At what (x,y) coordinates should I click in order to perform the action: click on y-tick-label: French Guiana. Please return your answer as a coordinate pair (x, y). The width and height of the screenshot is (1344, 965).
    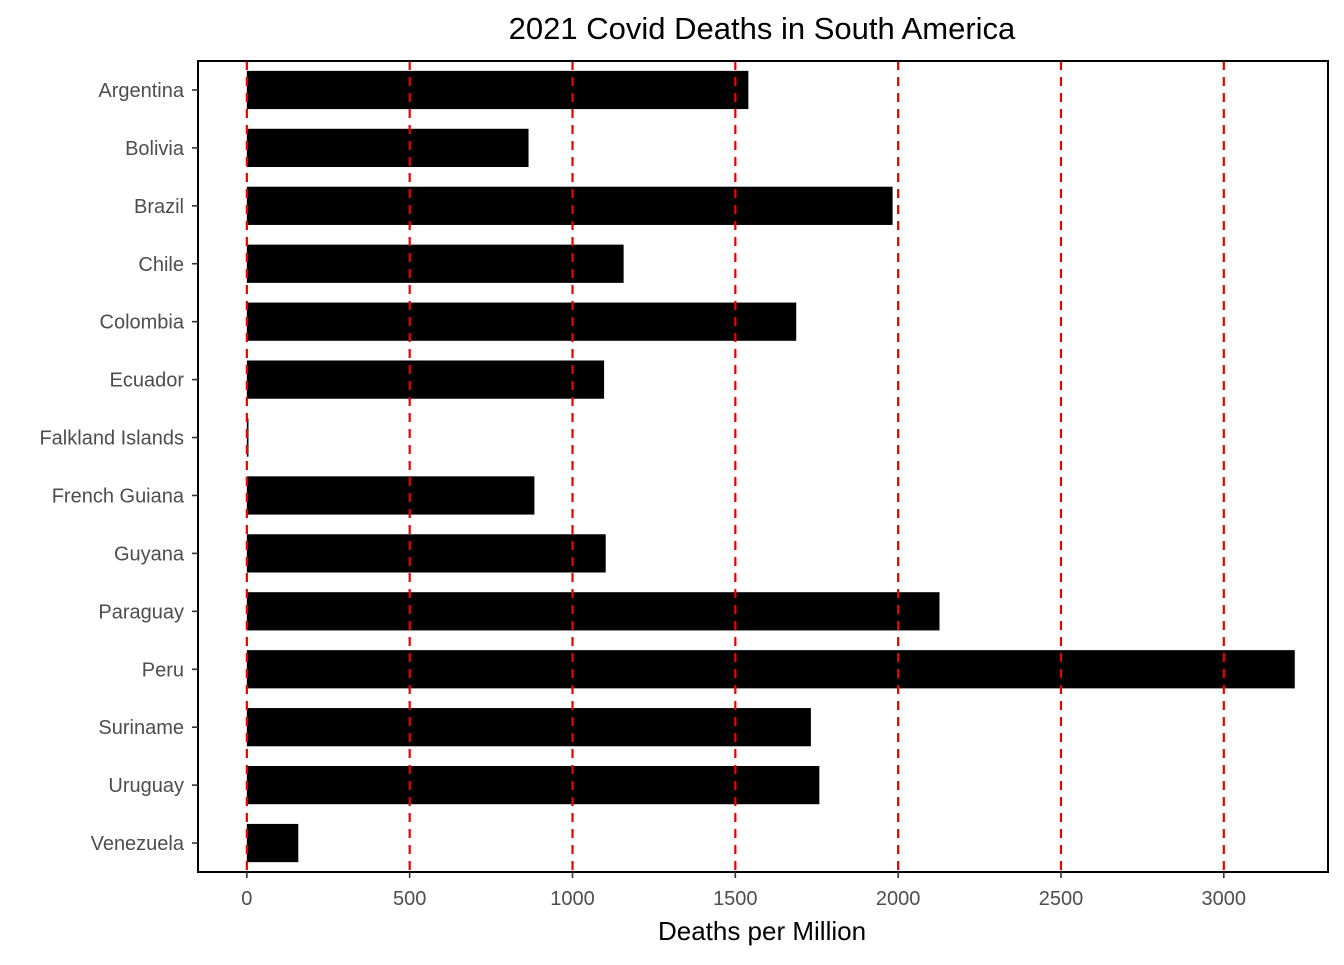
    Looking at the image, I should click on (118, 496).